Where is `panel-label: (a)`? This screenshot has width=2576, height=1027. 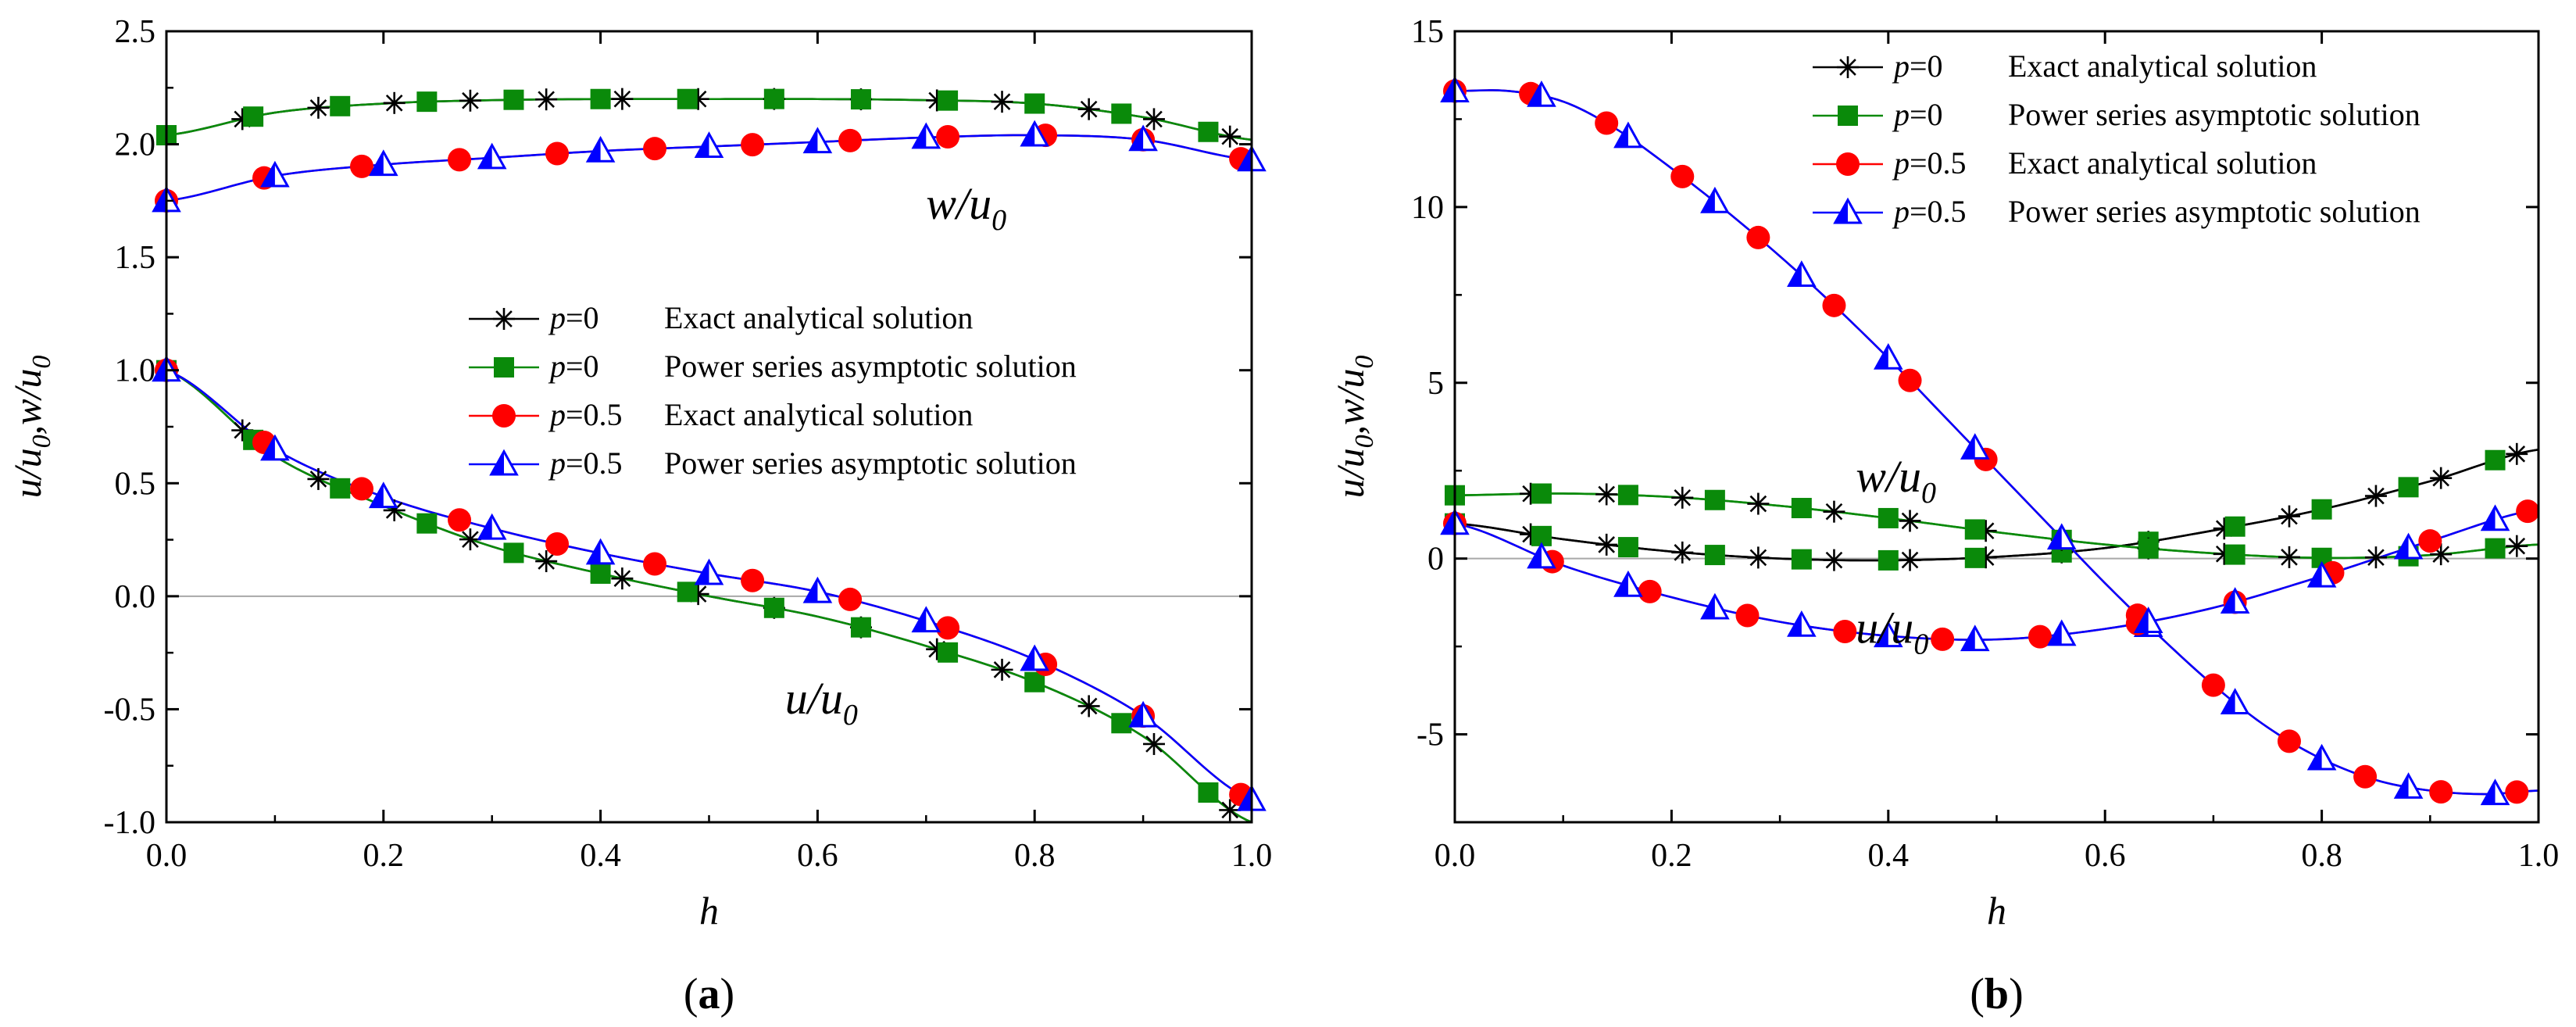
panel-label: (a) is located at coordinates (709, 994).